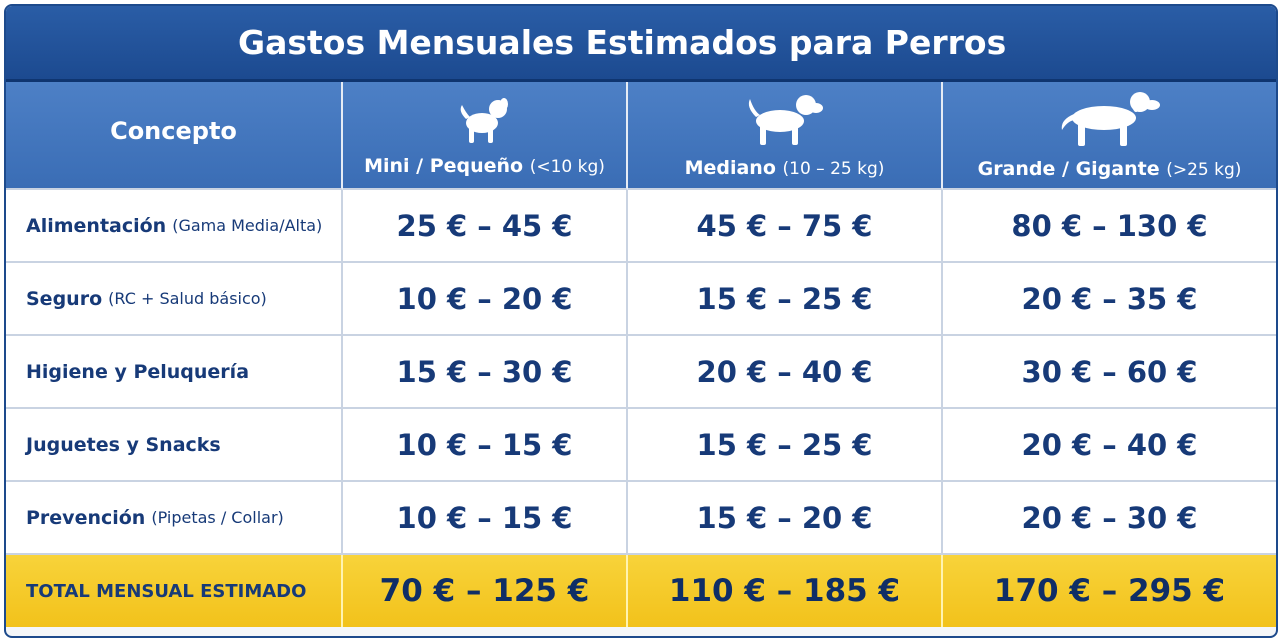  Describe the element at coordinates (785, 518) in the screenshot. I see `cost-cell: 15 € – 20 €` at that location.